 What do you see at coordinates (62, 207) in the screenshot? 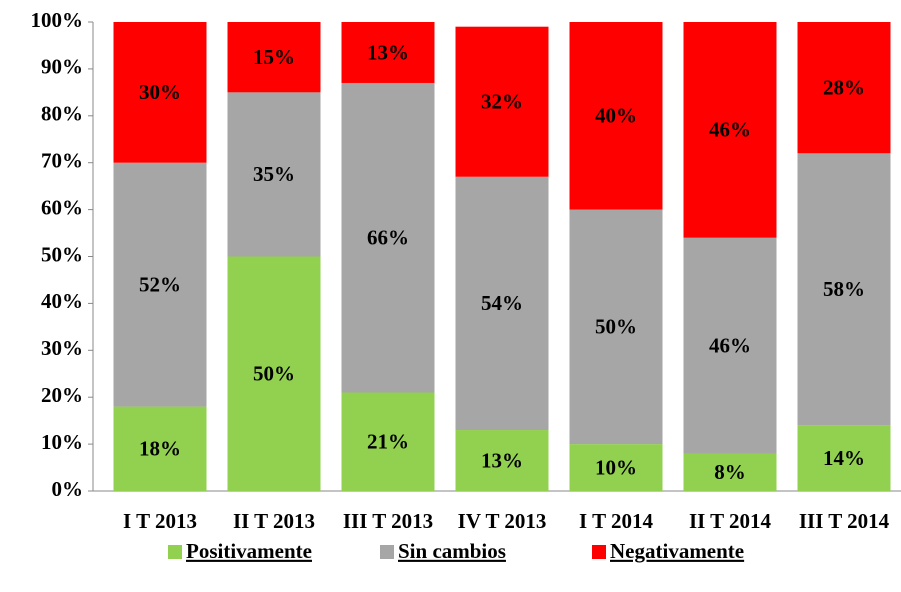
I see `y-tick-label: 60%` at bounding box center [62, 207].